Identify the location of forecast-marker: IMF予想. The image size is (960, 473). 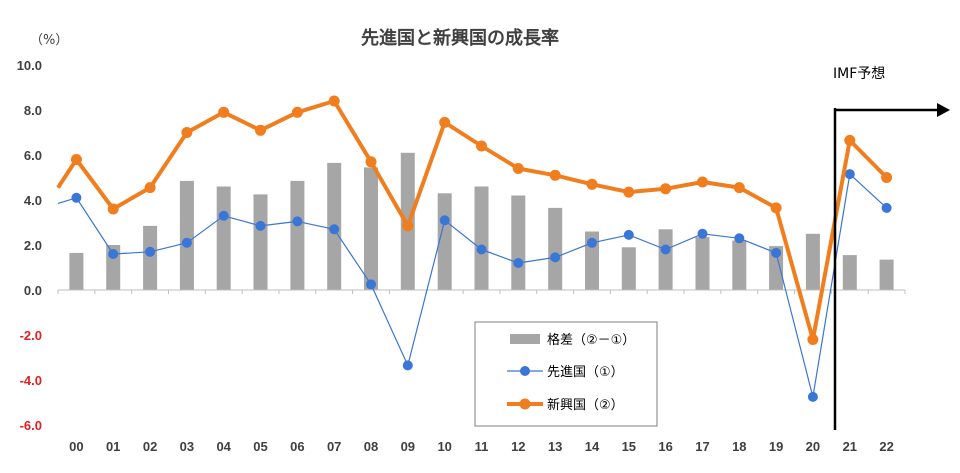
(891, 248).